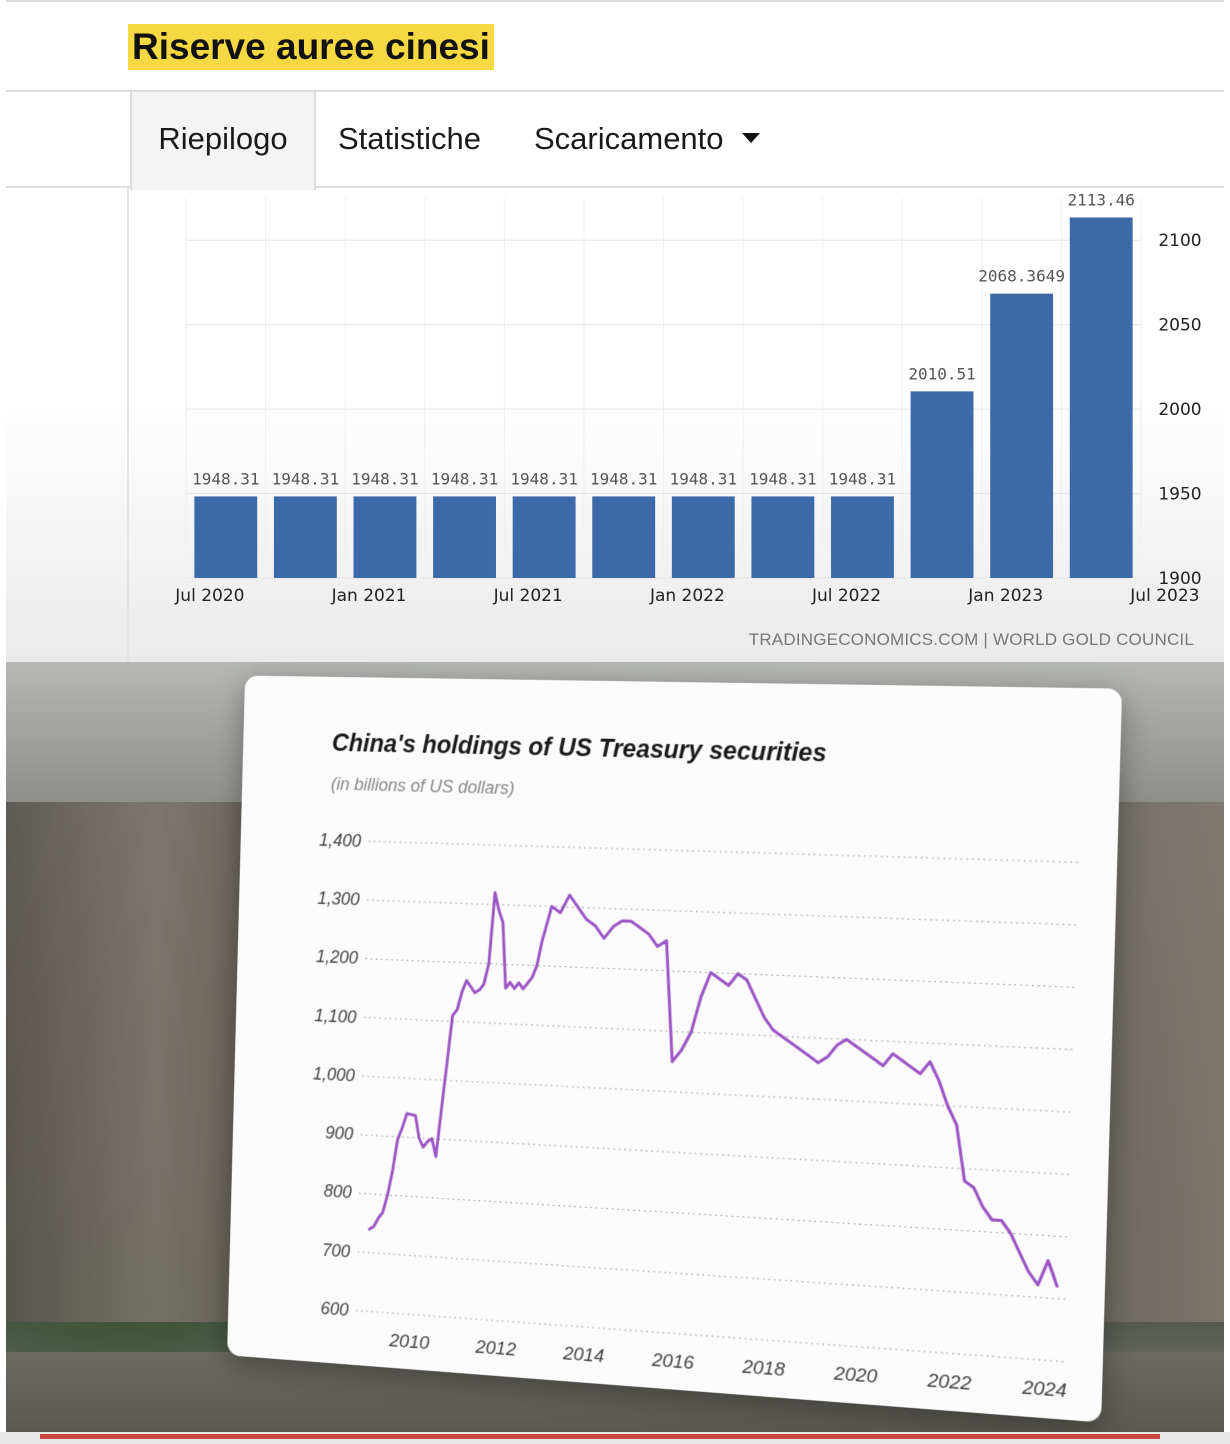 This screenshot has width=1230, height=1444. I want to click on x-tick-label: Jan 2023, so click(1005, 596).